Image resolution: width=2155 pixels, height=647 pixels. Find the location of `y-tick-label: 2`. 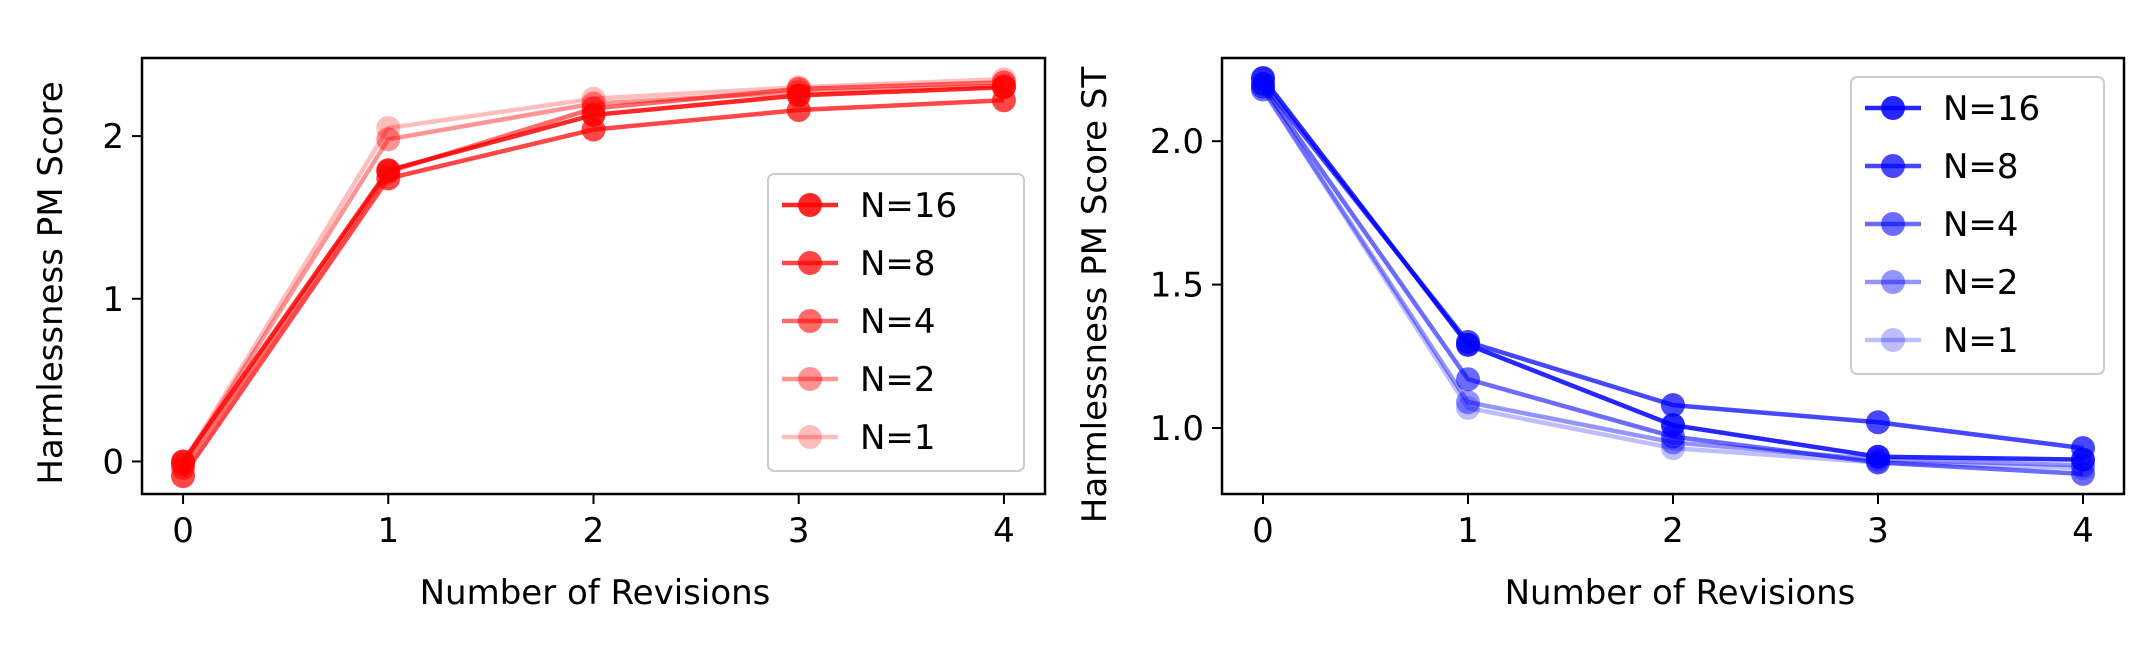

y-tick-label: 2 is located at coordinates (113, 137).